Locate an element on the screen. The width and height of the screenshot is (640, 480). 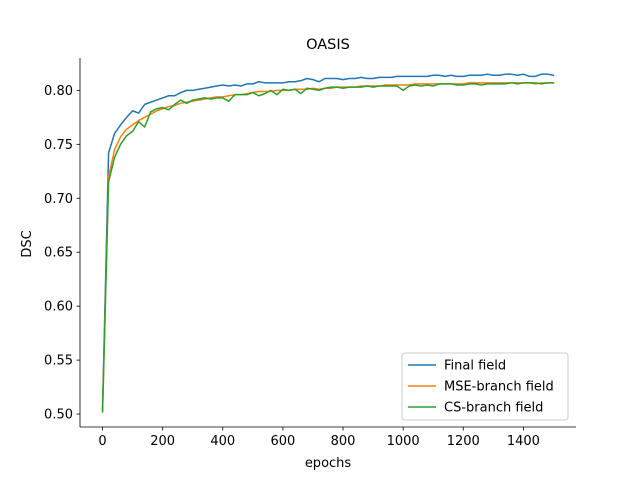
legend-label: Final field is located at coordinates (475, 366).